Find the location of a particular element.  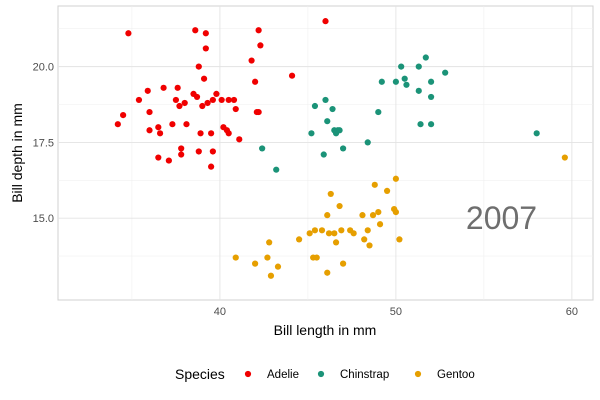

legend-swatch-gentoo is located at coordinates (418, 374).